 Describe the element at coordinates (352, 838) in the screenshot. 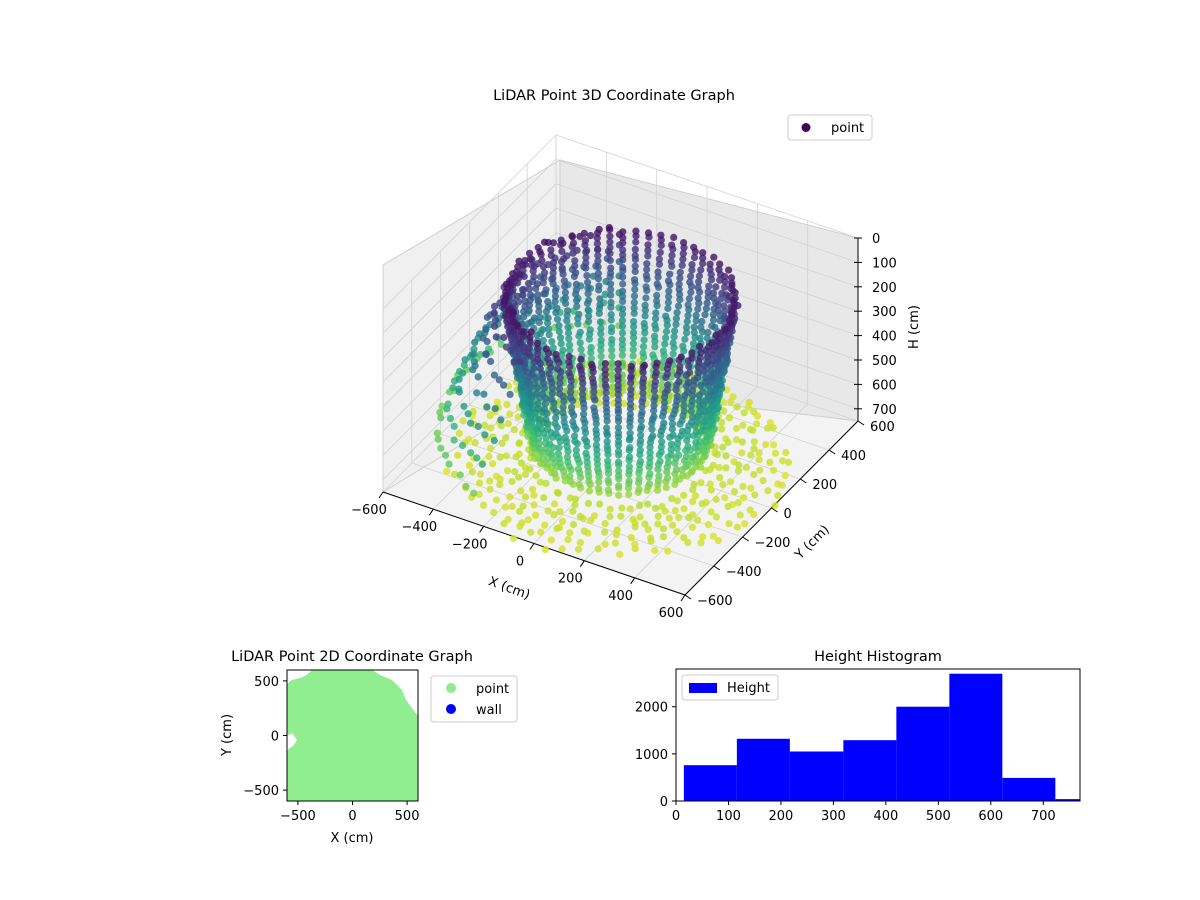

I see `x-axis-label-2d: X (cm)` at that location.